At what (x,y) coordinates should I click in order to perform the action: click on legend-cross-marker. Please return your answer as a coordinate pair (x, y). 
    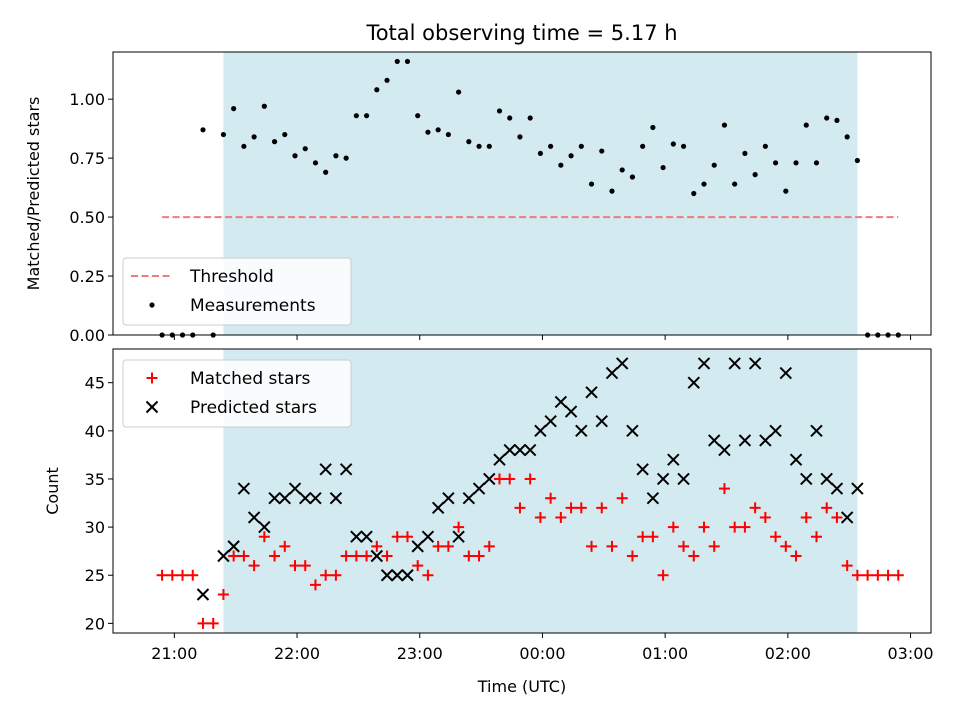
    Looking at the image, I should click on (152, 407).